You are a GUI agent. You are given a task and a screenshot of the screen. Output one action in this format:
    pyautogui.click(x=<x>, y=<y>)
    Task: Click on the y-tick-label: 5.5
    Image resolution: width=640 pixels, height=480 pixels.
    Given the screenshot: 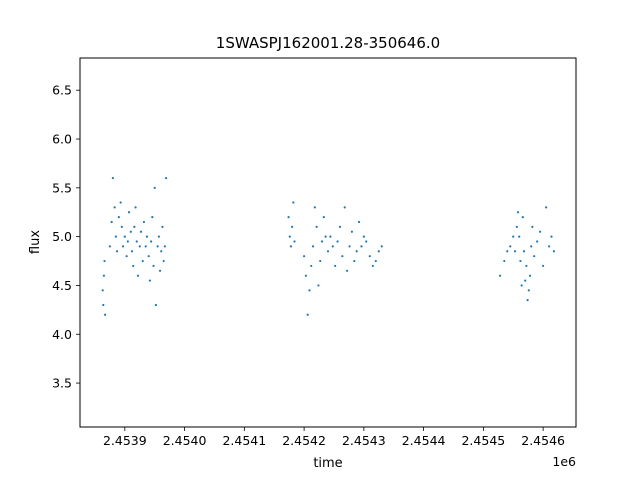 What is the action you would take?
    pyautogui.click(x=62, y=187)
    